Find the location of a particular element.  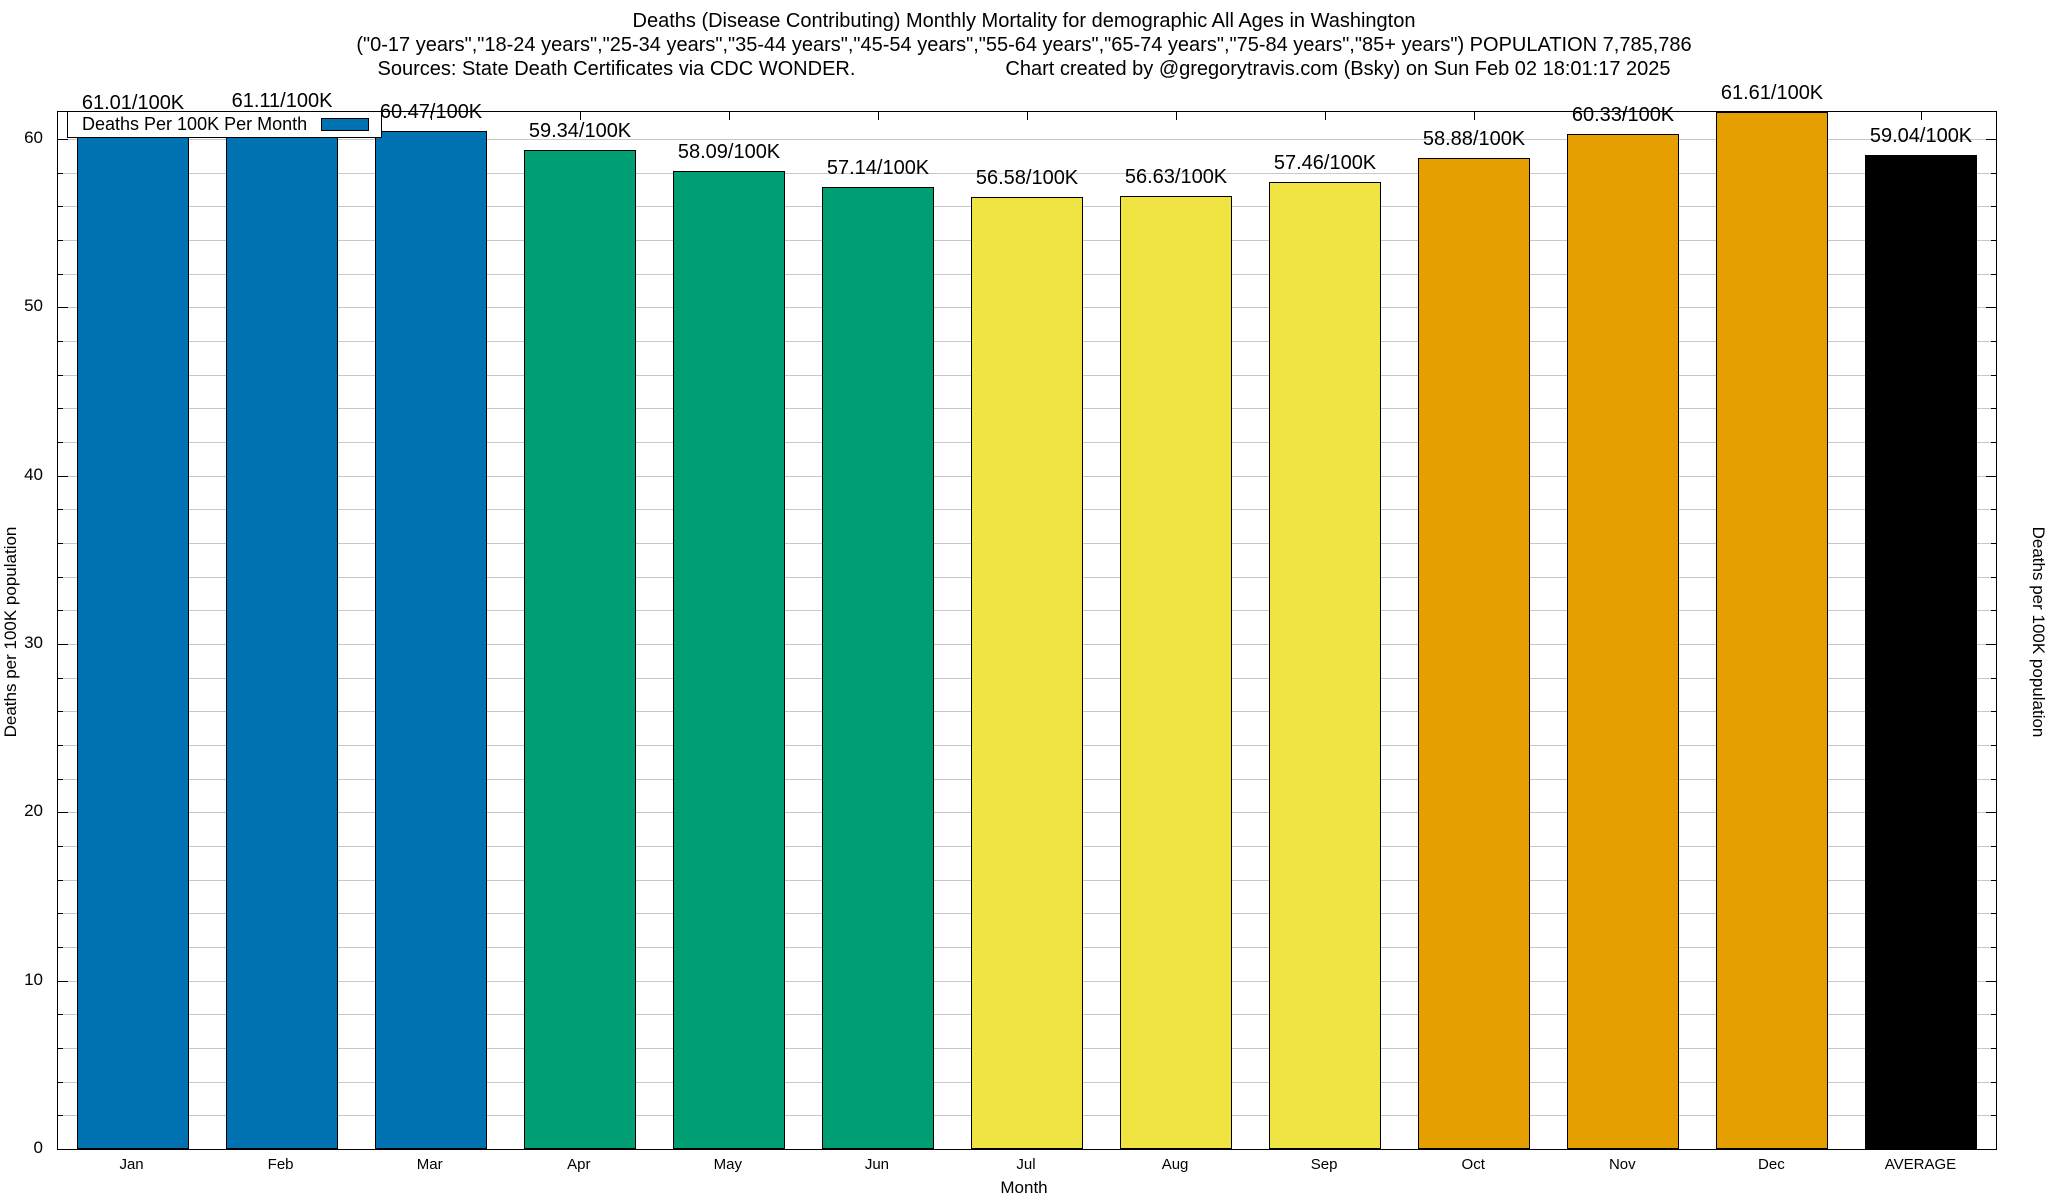

bar-jan is located at coordinates (133, 635).